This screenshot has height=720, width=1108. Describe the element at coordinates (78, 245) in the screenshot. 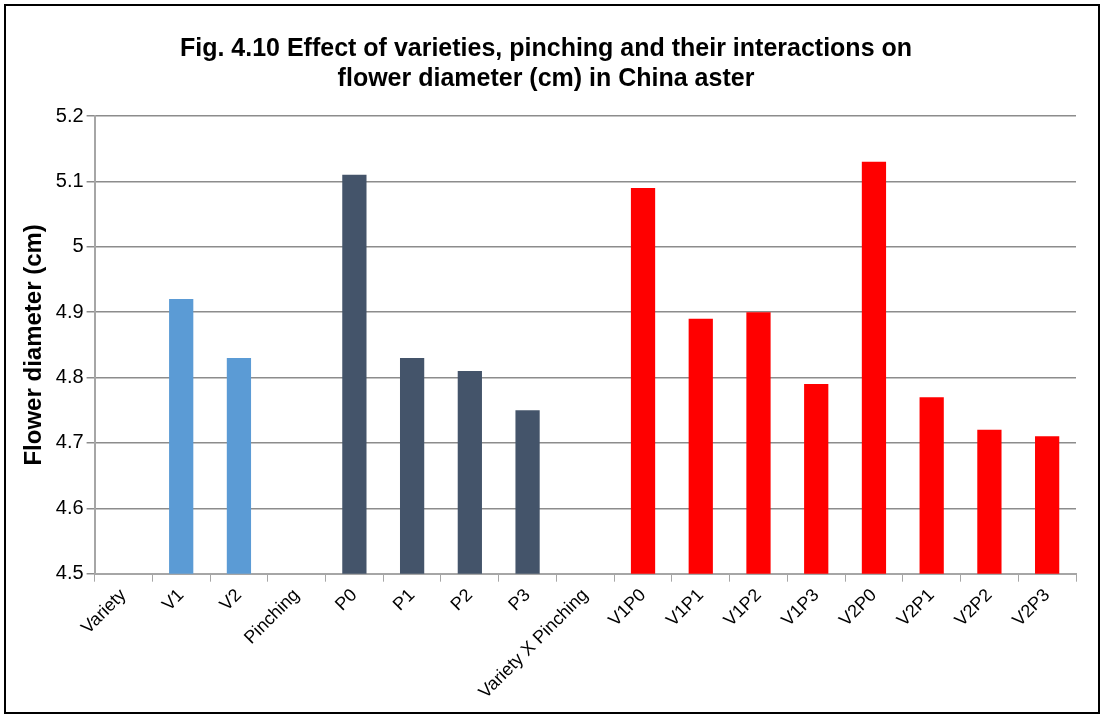

I see `y-tick-label: 5` at that location.